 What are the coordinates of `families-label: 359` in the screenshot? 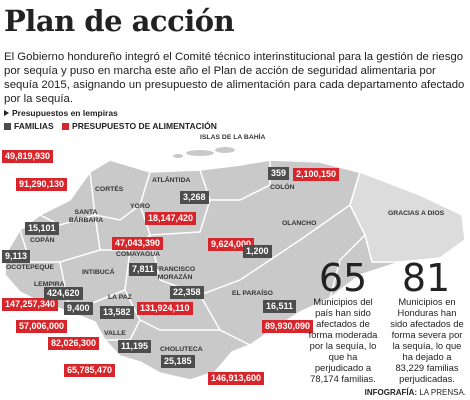 It's located at (279, 173).